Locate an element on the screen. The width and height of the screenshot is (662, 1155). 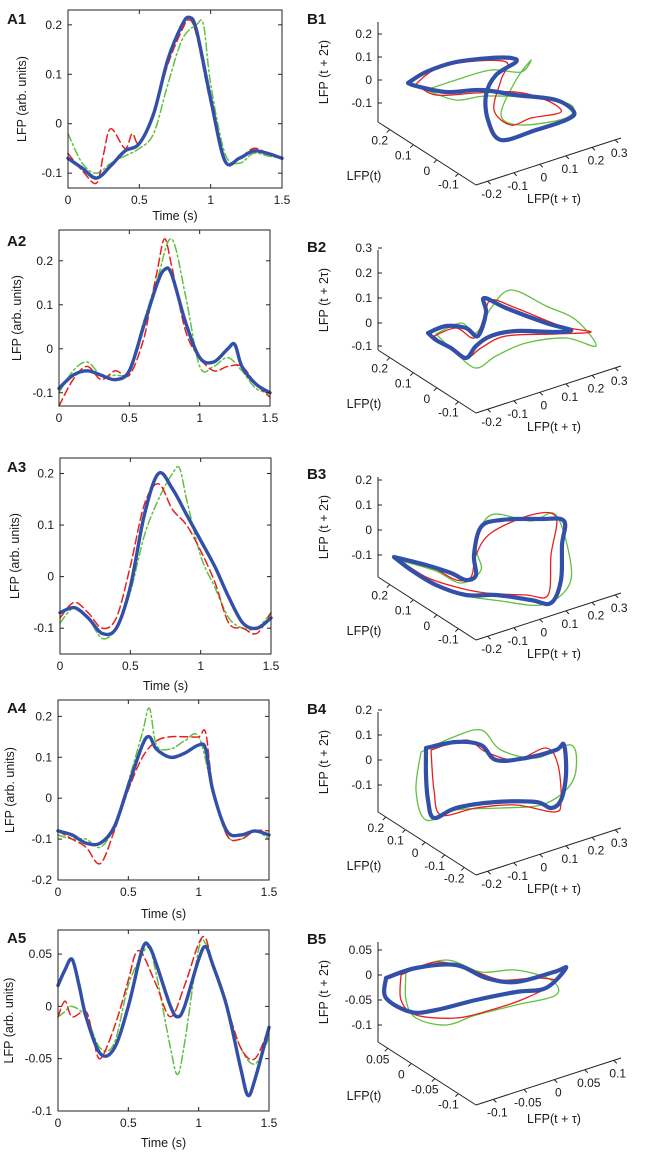
y-tick-label: 0.05 is located at coordinates (589, 1083).